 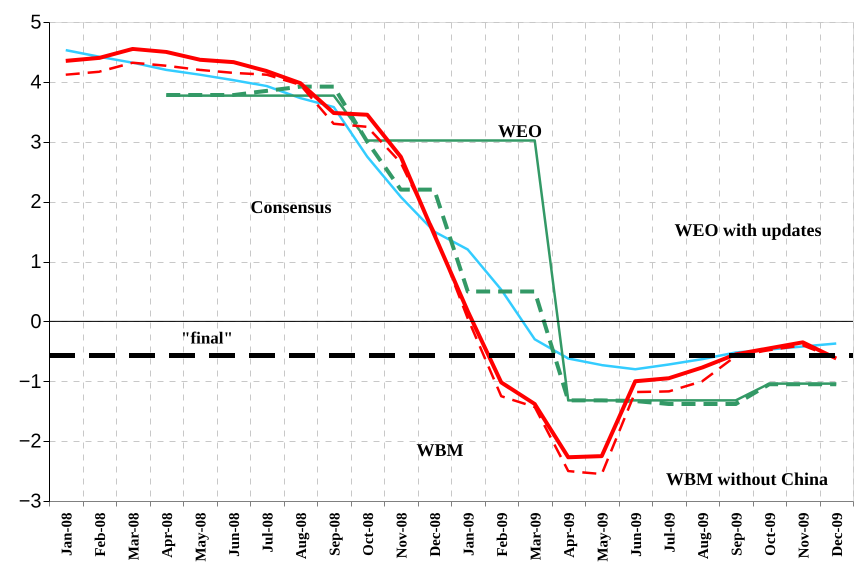 I want to click on x-tick-label: Nov-08, so click(x=402, y=535).